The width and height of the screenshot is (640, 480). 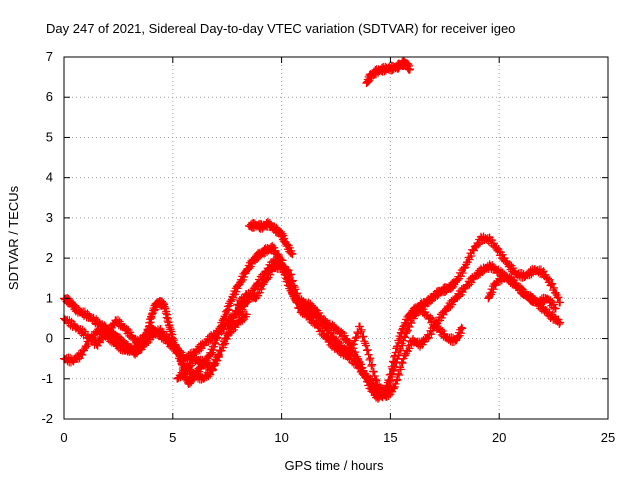 I want to click on y-tick-label: 6, so click(x=49, y=96).